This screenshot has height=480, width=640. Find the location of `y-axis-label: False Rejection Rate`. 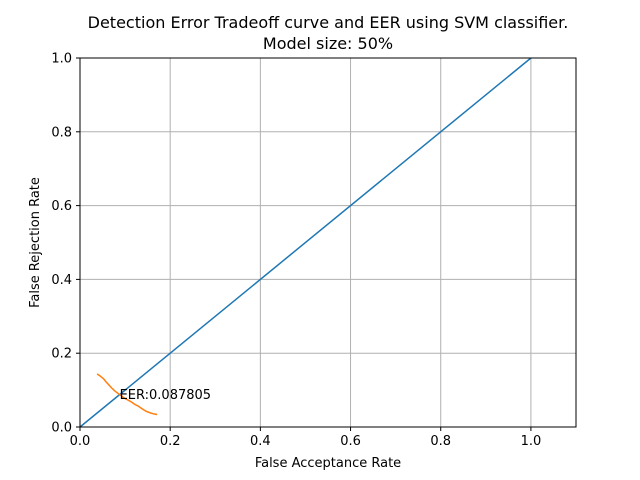

y-axis-label: False Rejection Rate is located at coordinates (35, 242).